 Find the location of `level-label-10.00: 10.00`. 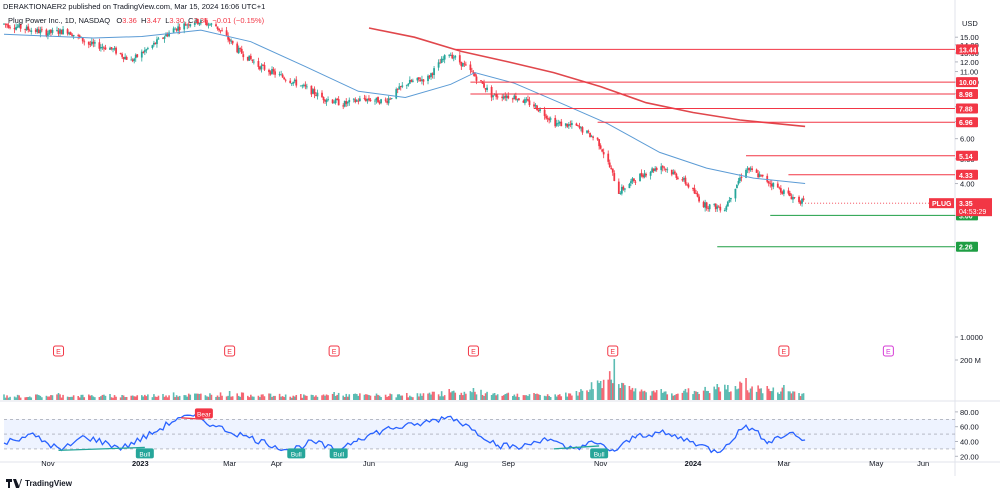

level-label-10.00: 10.00 is located at coordinates (968, 83).